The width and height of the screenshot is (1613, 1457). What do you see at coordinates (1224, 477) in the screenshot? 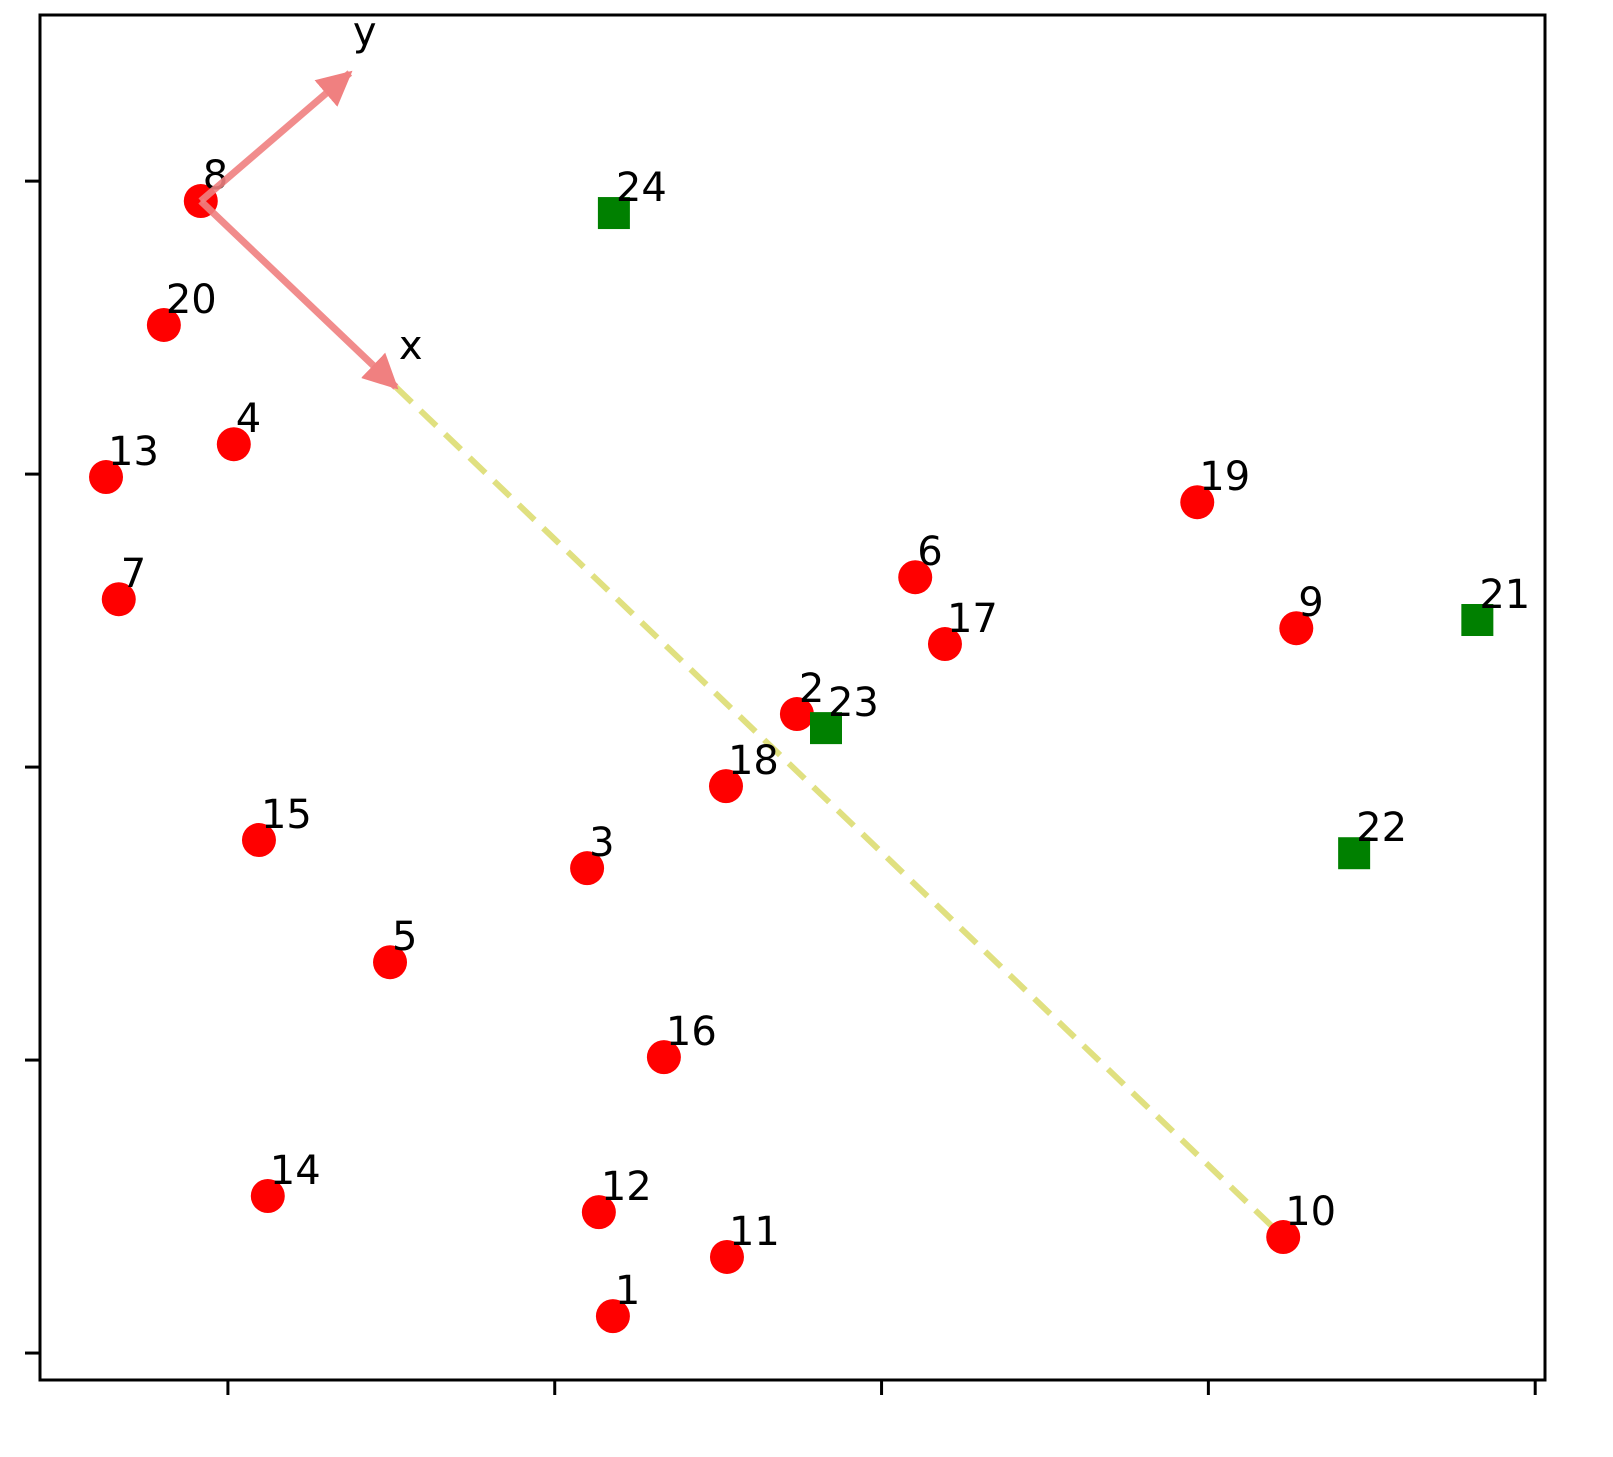
I see `point-label: 19` at bounding box center [1224, 477].